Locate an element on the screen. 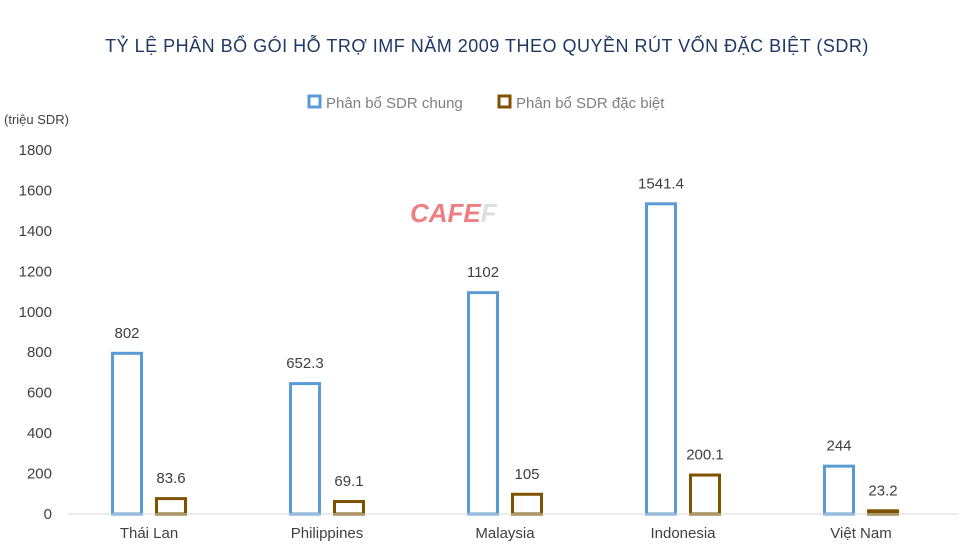 This screenshot has width=975, height=556. data-label-series-1: 652.3 is located at coordinates (305, 363).